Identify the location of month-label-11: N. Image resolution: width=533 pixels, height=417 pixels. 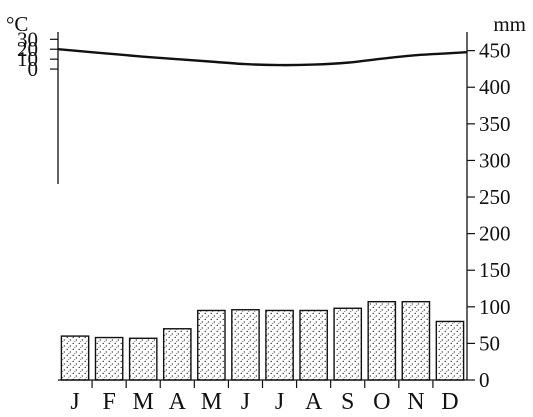
(415, 402).